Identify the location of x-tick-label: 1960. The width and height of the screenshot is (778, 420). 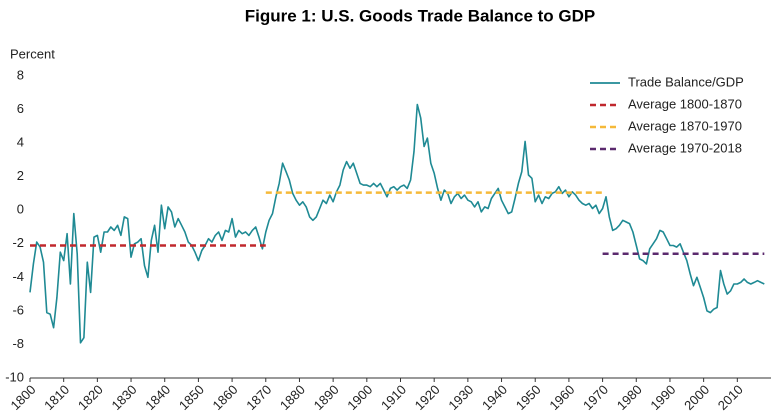
(561, 397).